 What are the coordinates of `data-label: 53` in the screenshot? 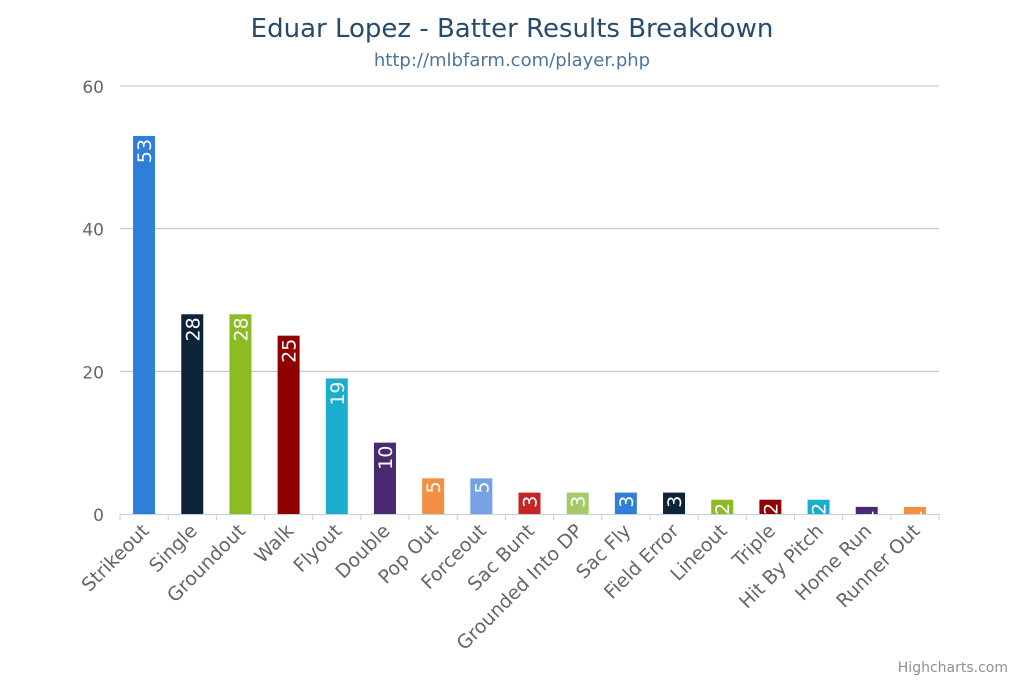 It's located at (145, 151).